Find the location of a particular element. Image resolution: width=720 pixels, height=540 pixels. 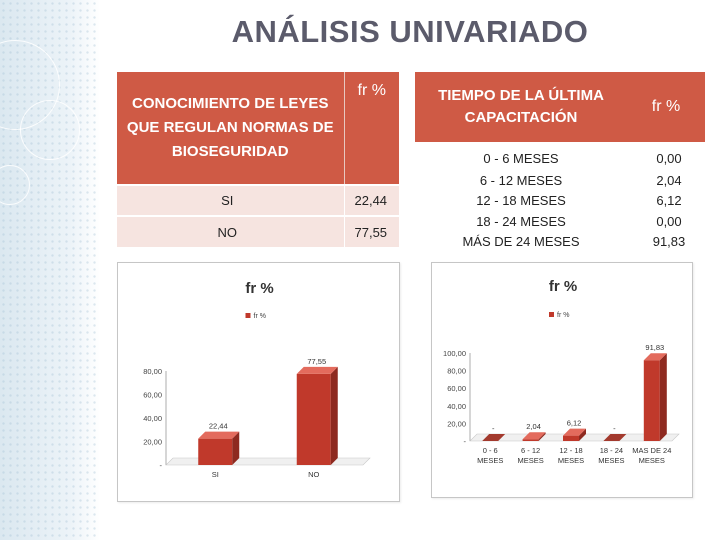

chart-floor is located at coordinates (268, 461).